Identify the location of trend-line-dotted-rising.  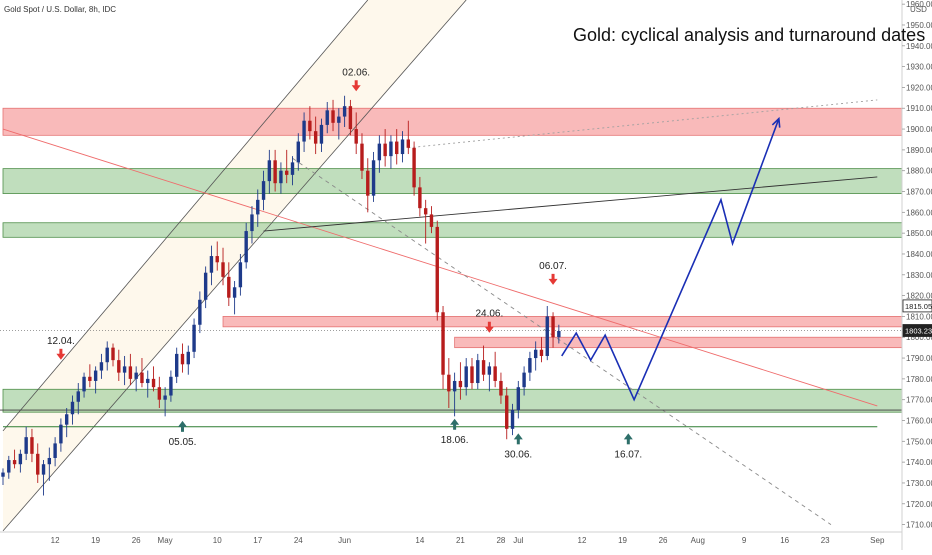
(643, 124).